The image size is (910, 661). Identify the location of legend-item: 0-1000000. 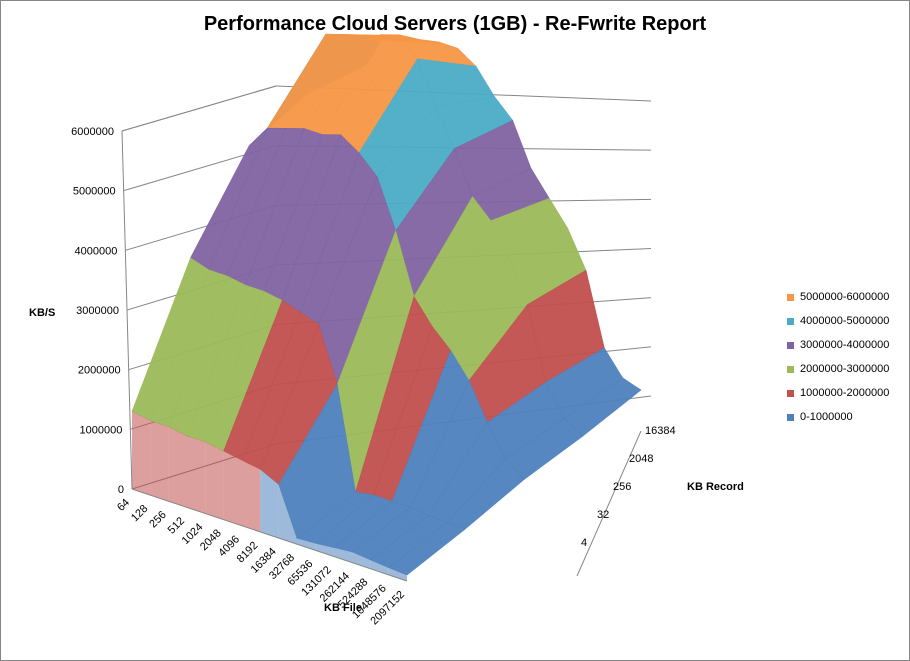
(838, 417).